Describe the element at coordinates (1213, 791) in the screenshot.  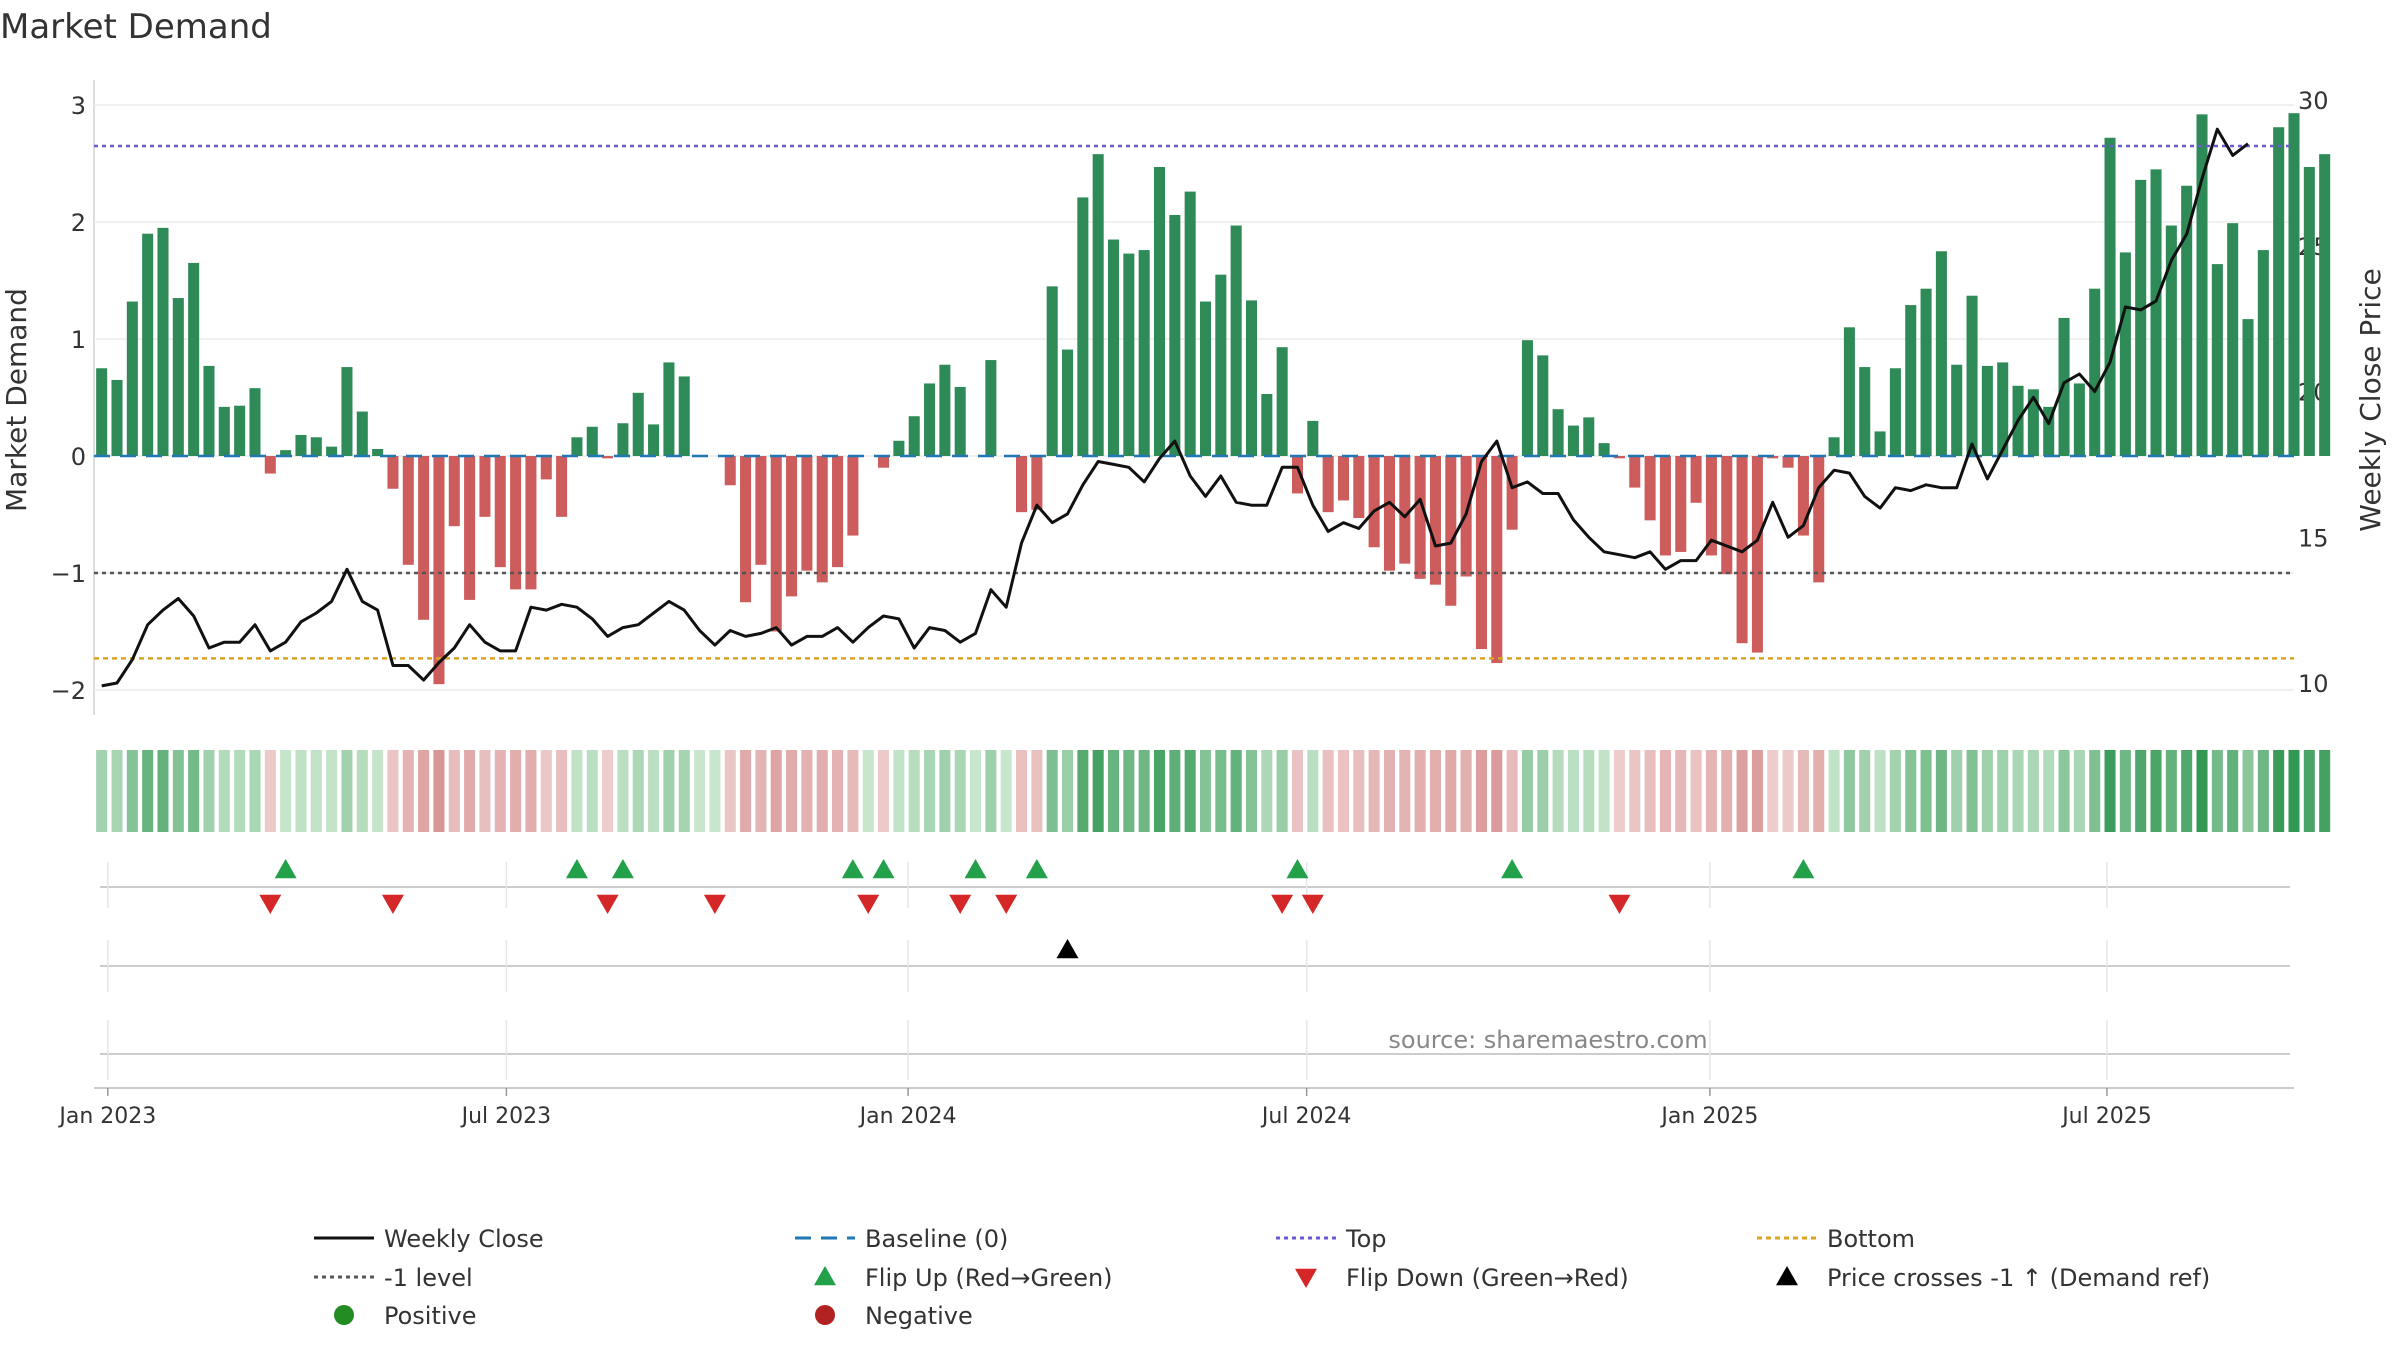
I see `demand-heat-strip` at that location.